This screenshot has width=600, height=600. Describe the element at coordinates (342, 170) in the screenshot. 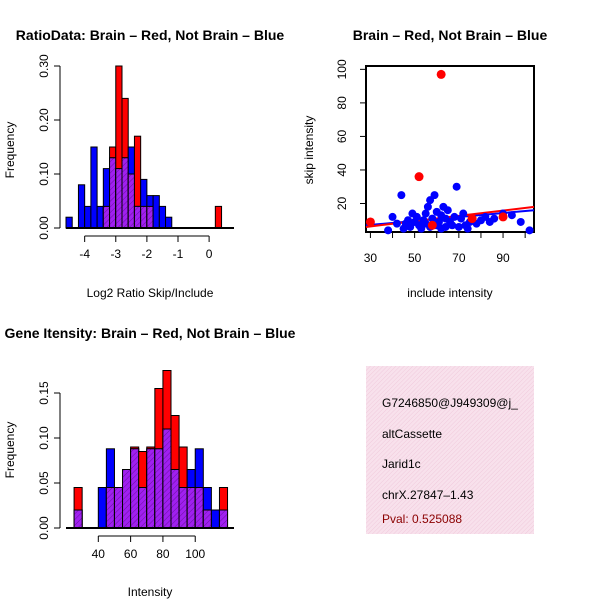

I see `y-tick-label: 40` at that location.